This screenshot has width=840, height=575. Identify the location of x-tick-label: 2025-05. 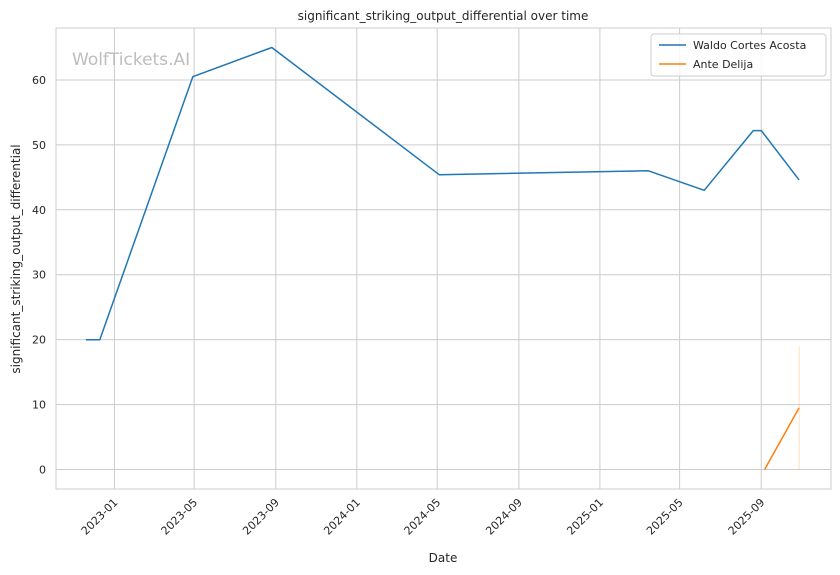
(665, 517).